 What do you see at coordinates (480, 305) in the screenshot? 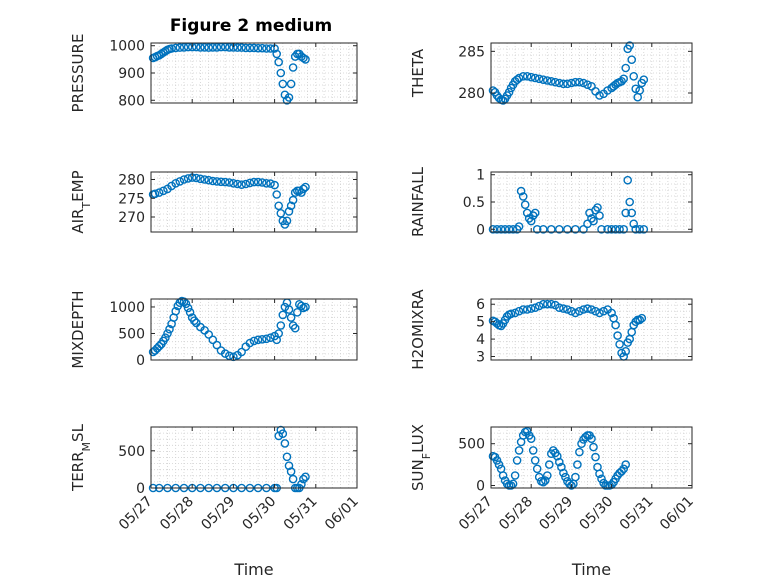
I see `y-tick-label: 6` at bounding box center [480, 305].